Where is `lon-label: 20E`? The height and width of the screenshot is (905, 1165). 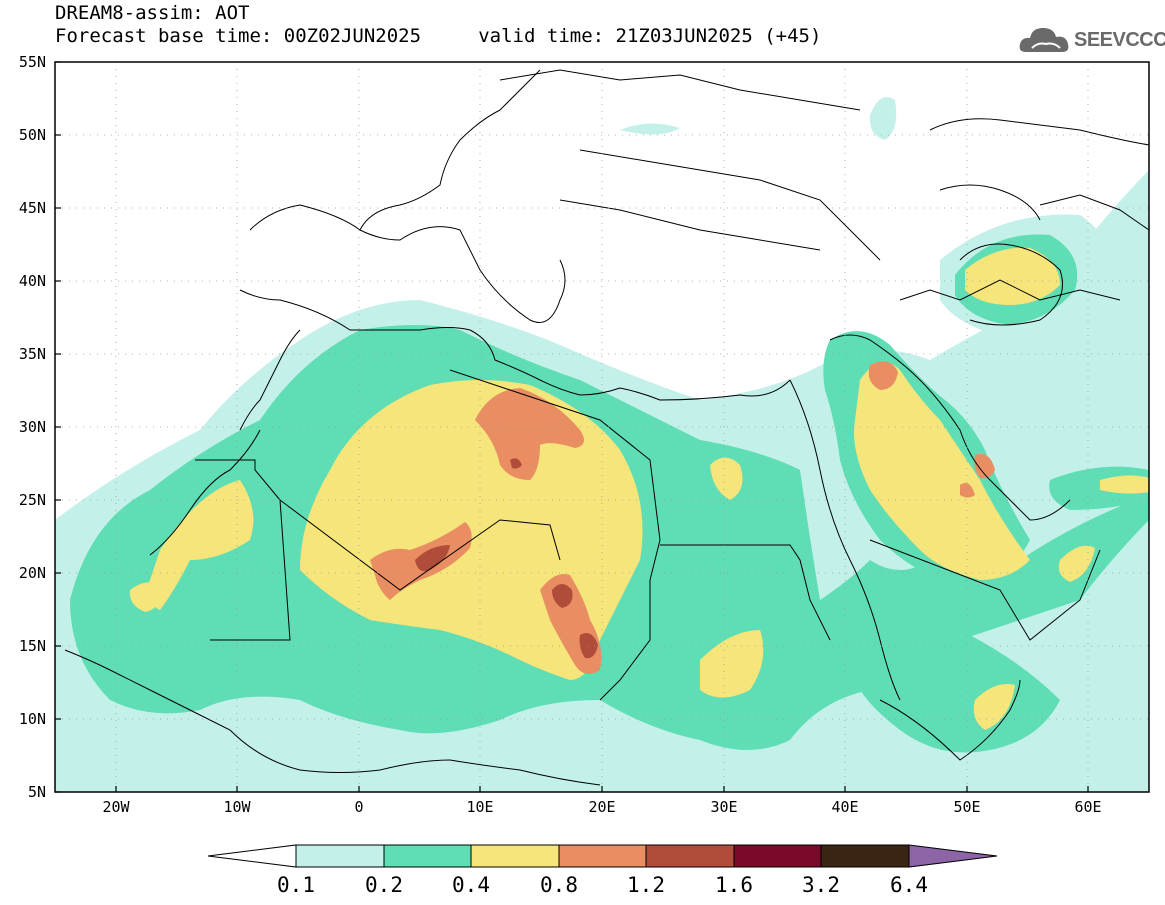 lon-label: 20E is located at coordinates (601, 807).